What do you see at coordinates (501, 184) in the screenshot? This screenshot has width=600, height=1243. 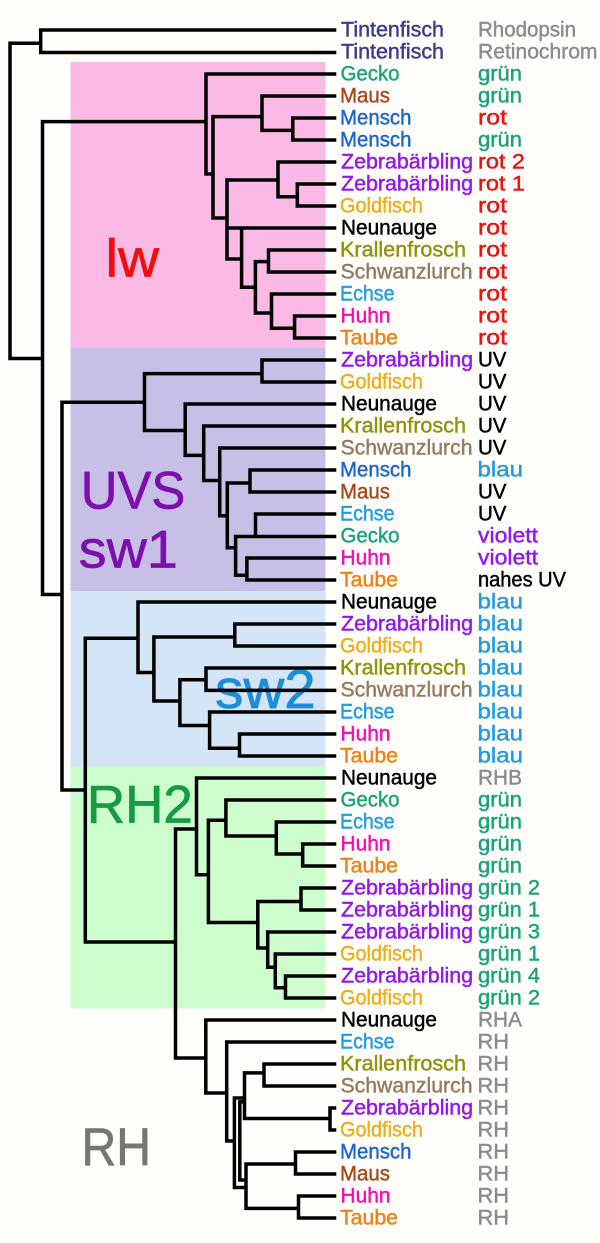 I see `svg-text: rot 1` at bounding box center [501, 184].